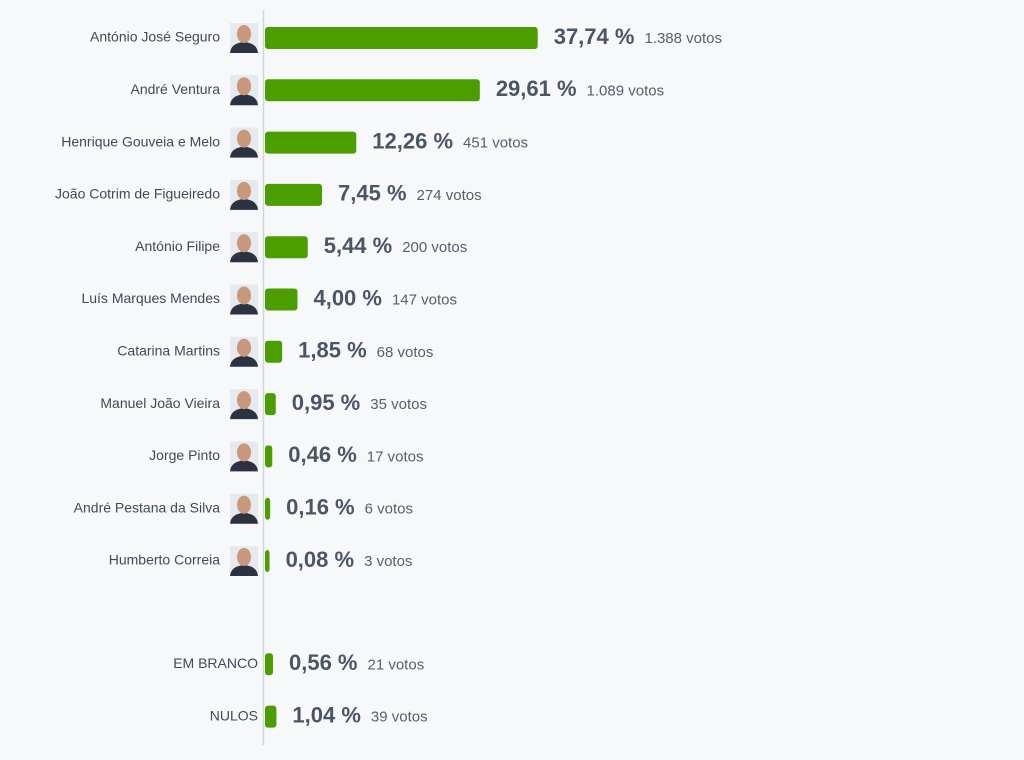  Describe the element at coordinates (320, 507) in the screenshot. I see `percent-label: 0,16 %` at that location.